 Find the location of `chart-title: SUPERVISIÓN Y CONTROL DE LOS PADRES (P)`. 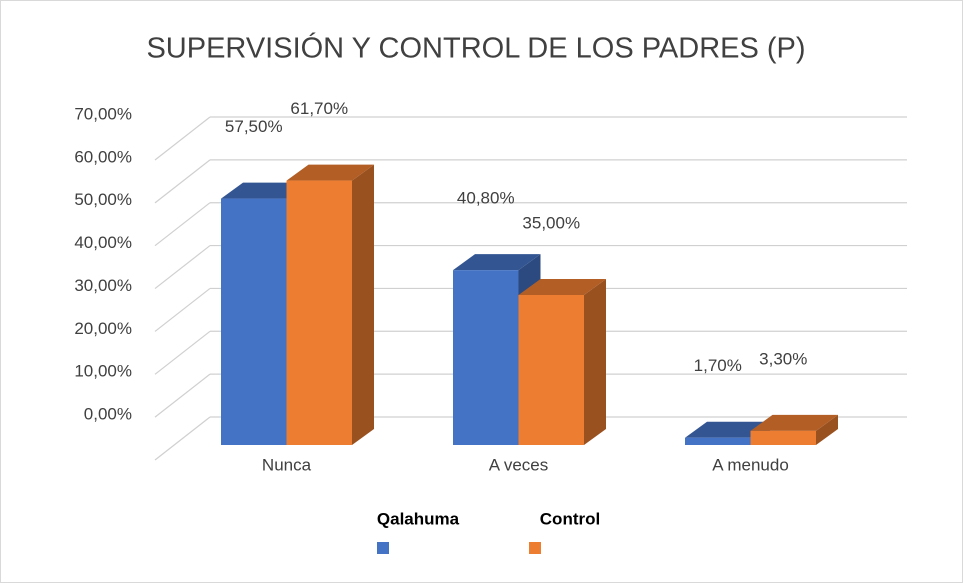

chart-title: SUPERVISIÓN Y CONTROL DE LOS PADRES (P) is located at coordinates (475, 48).